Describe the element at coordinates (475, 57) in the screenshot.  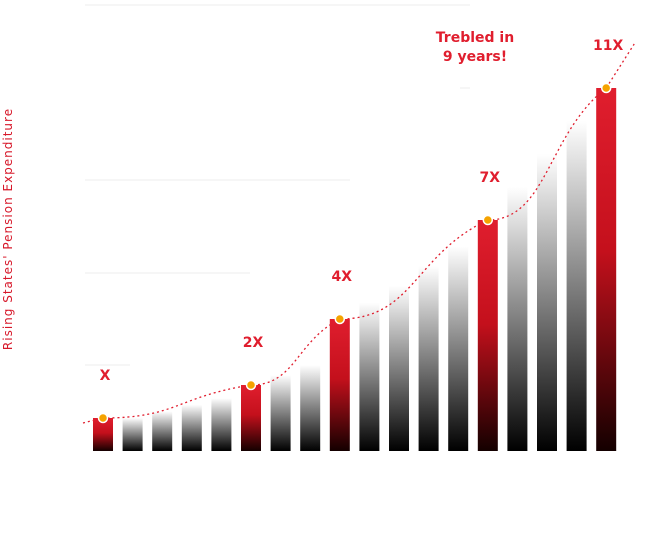
I see `annotation-line-1: 9 years!` at that location.